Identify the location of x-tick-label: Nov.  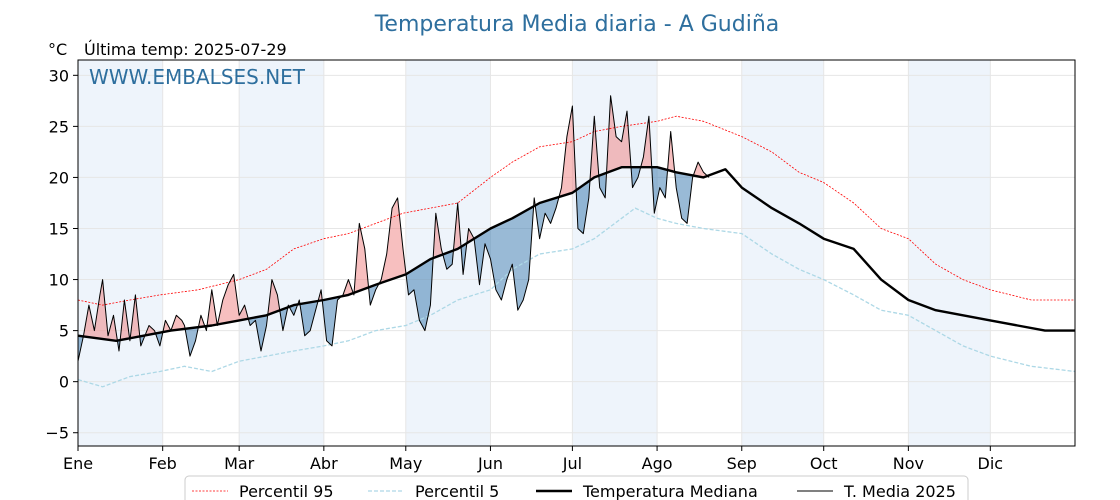
(908, 463).